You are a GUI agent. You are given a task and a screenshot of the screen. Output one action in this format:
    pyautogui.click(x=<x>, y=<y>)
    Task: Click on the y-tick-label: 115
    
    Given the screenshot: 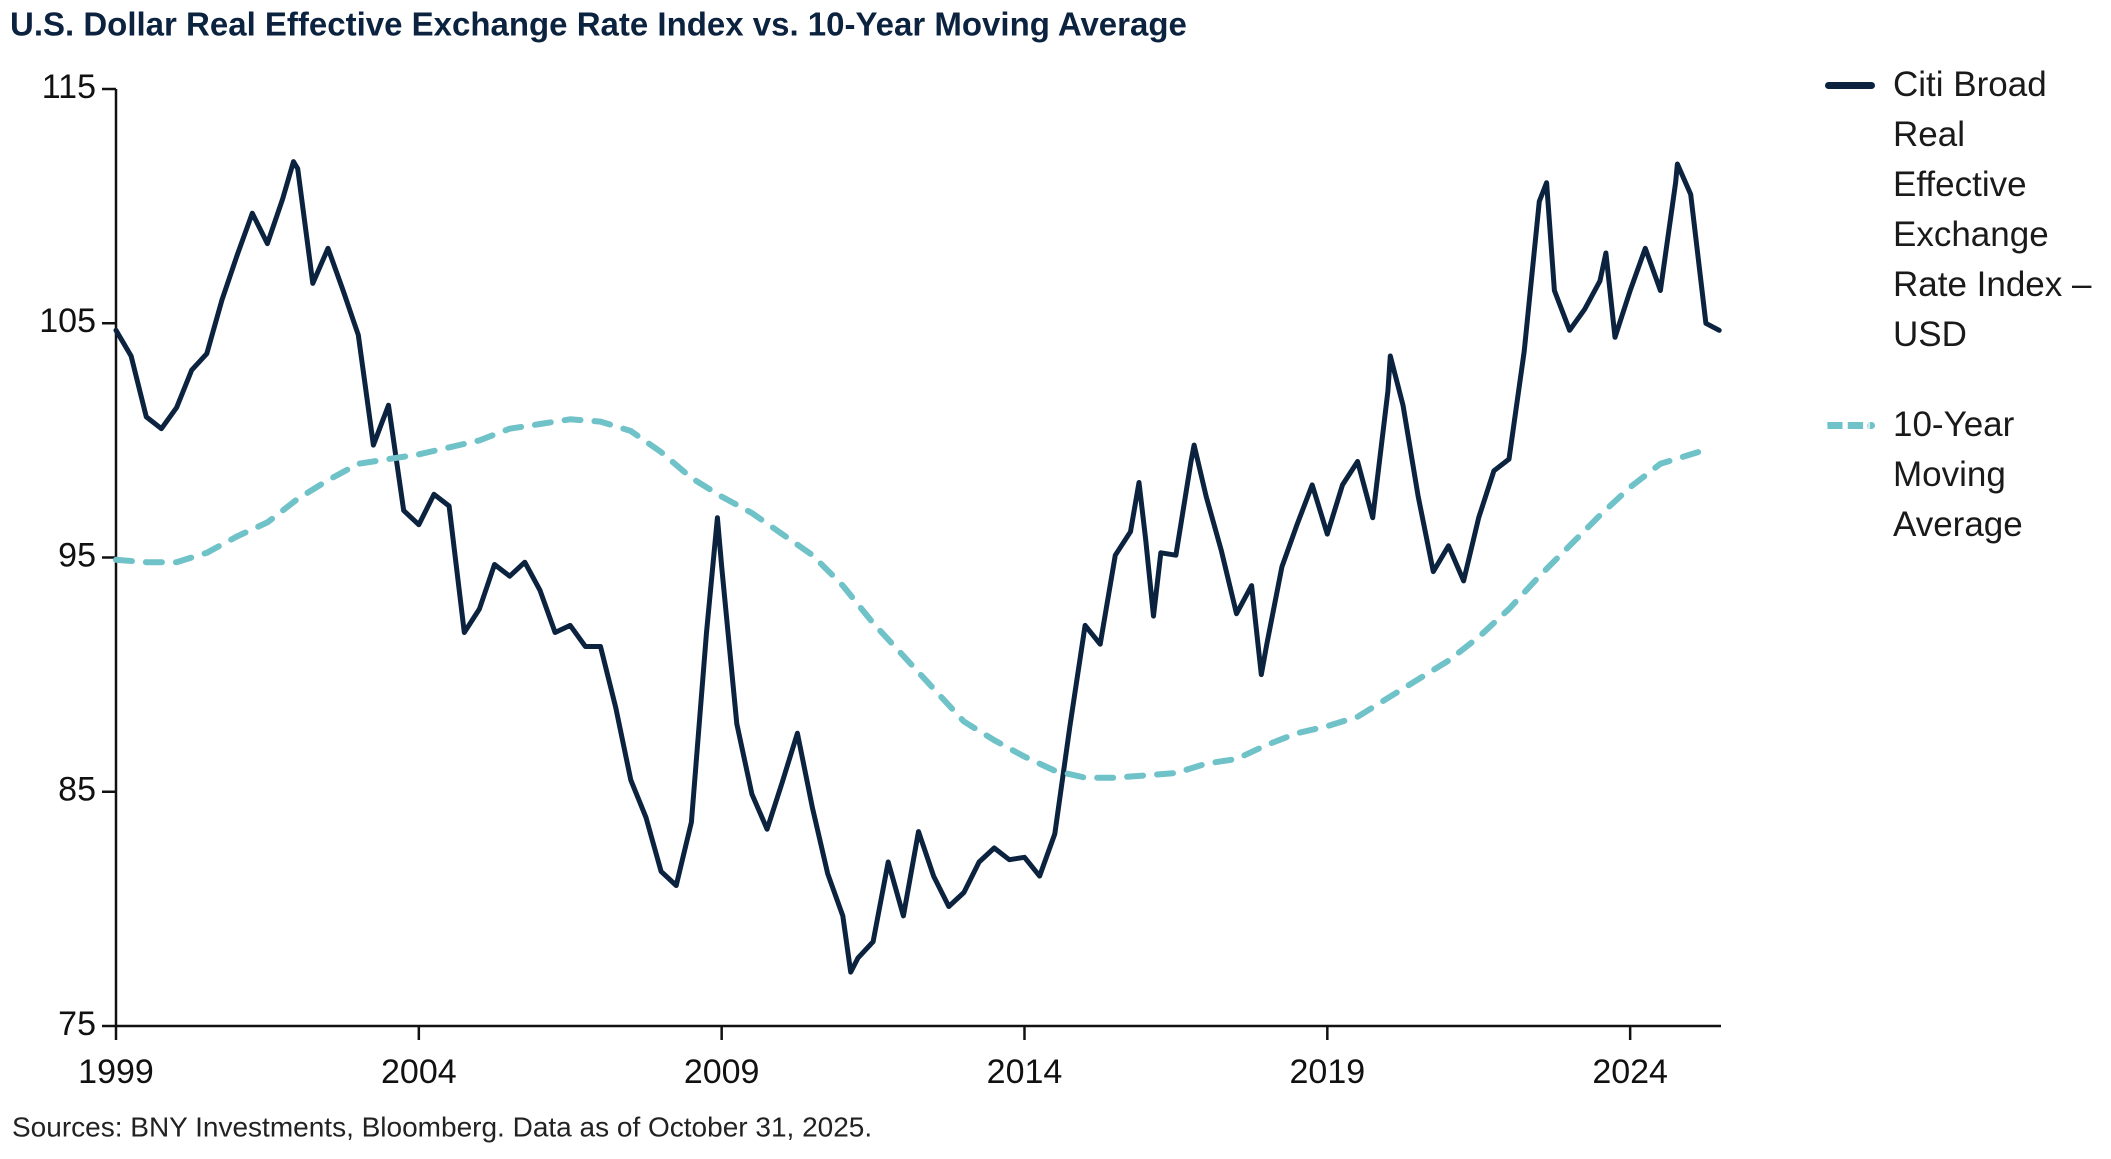 What is the action you would take?
    pyautogui.click(x=69, y=87)
    